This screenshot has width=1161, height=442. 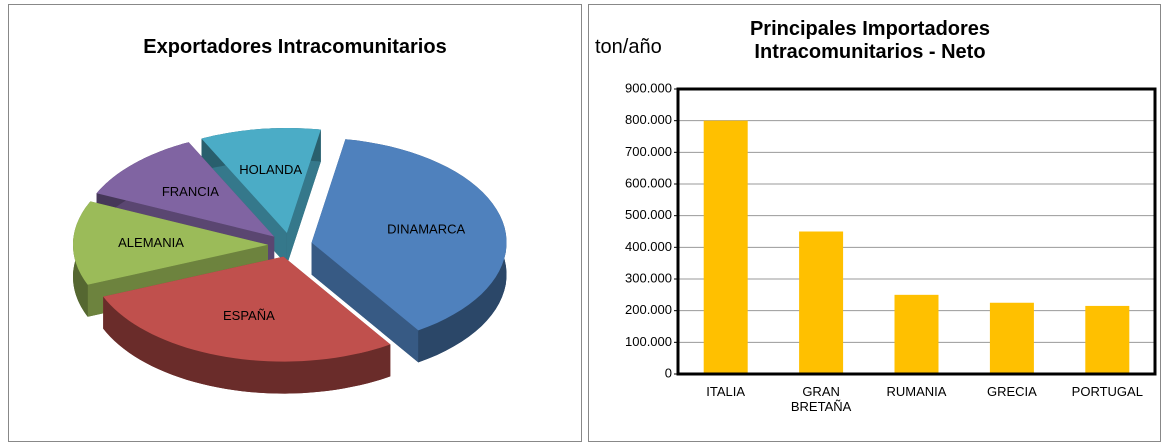 What do you see at coordinates (190, 191) in the screenshot?
I see `slice-label: FRANCIA` at bounding box center [190, 191].